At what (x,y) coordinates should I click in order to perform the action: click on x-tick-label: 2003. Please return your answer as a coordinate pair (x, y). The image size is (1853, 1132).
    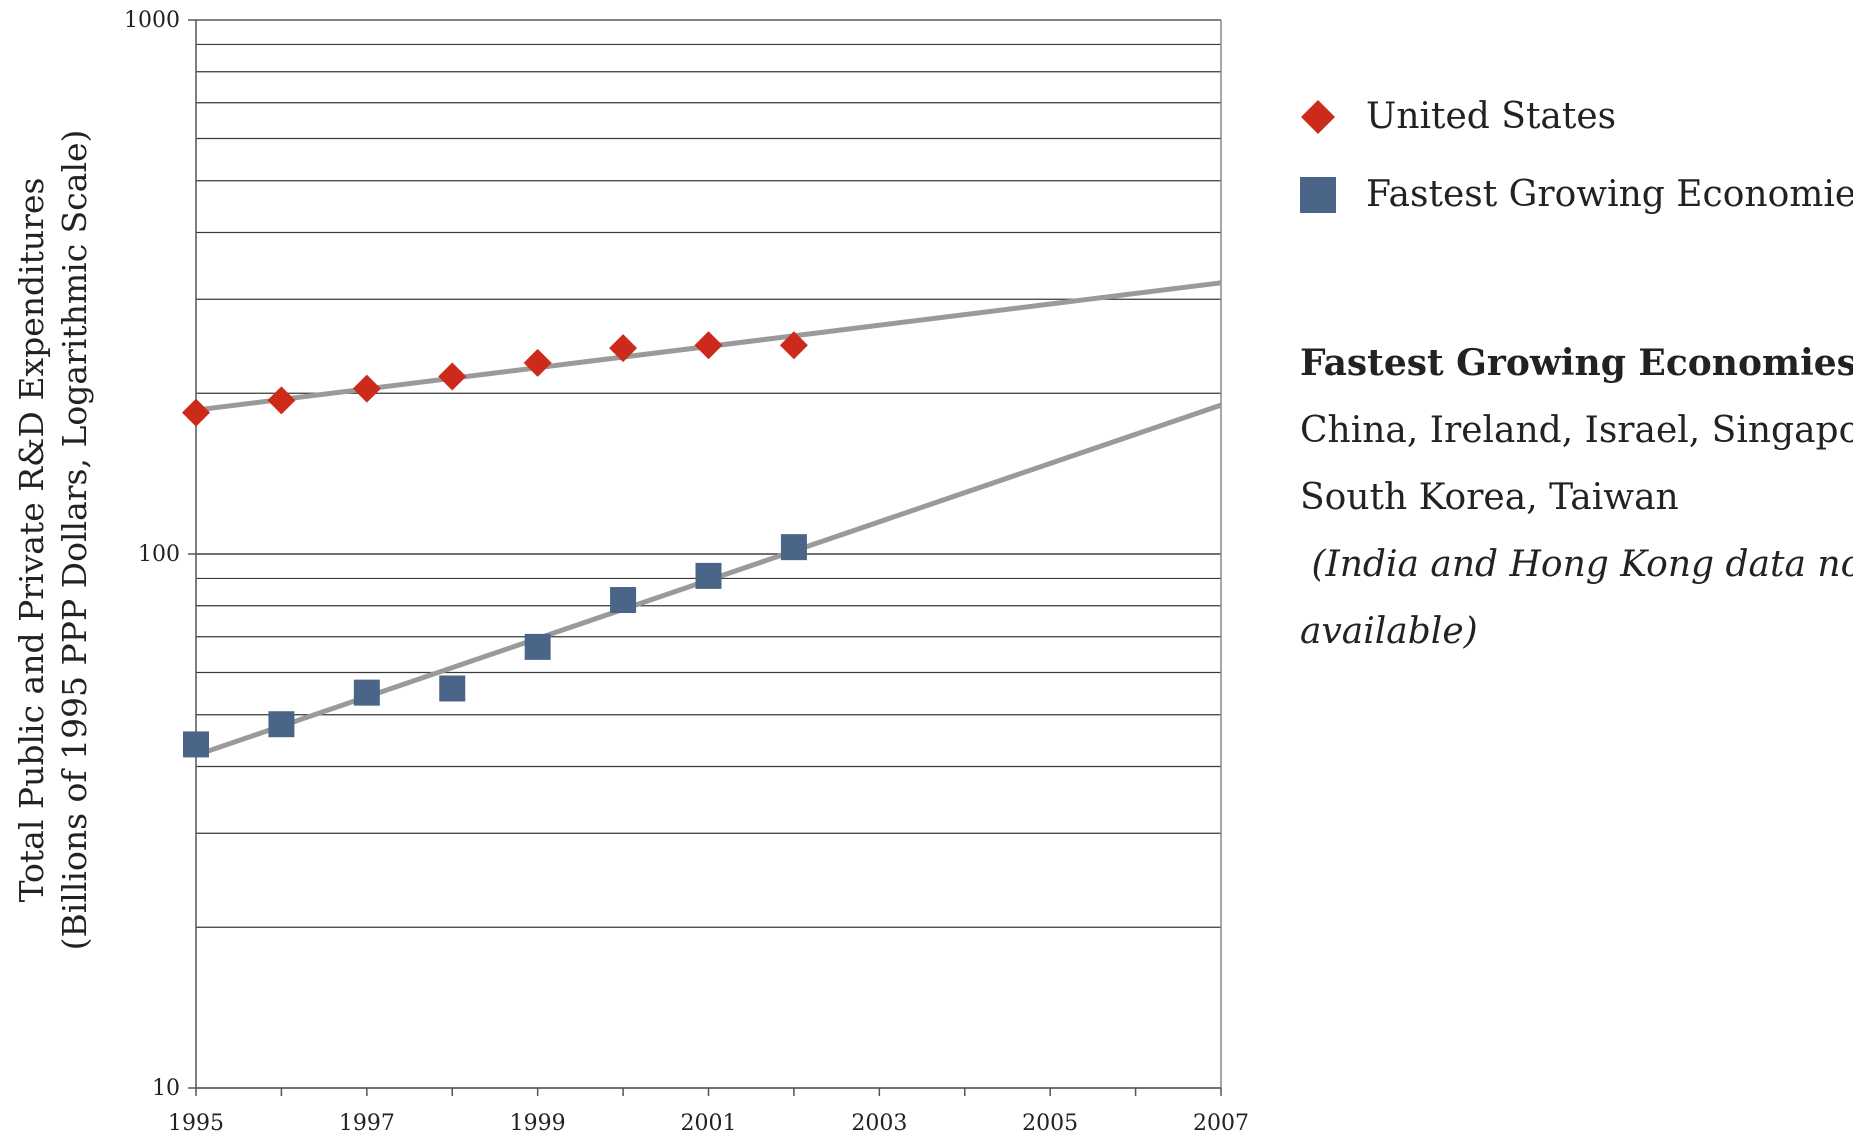
    Looking at the image, I should click on (879, 1121).